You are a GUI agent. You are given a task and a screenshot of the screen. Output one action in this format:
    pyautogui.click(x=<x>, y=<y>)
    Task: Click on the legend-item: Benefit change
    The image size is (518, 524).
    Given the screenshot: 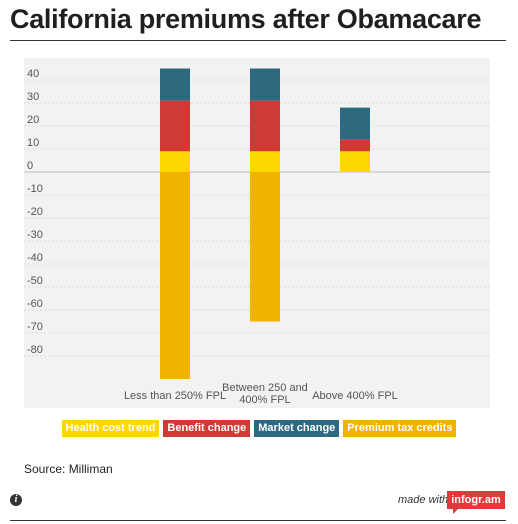 What is the action you would take?
    pyautogui.click(x=207, y=428)
    